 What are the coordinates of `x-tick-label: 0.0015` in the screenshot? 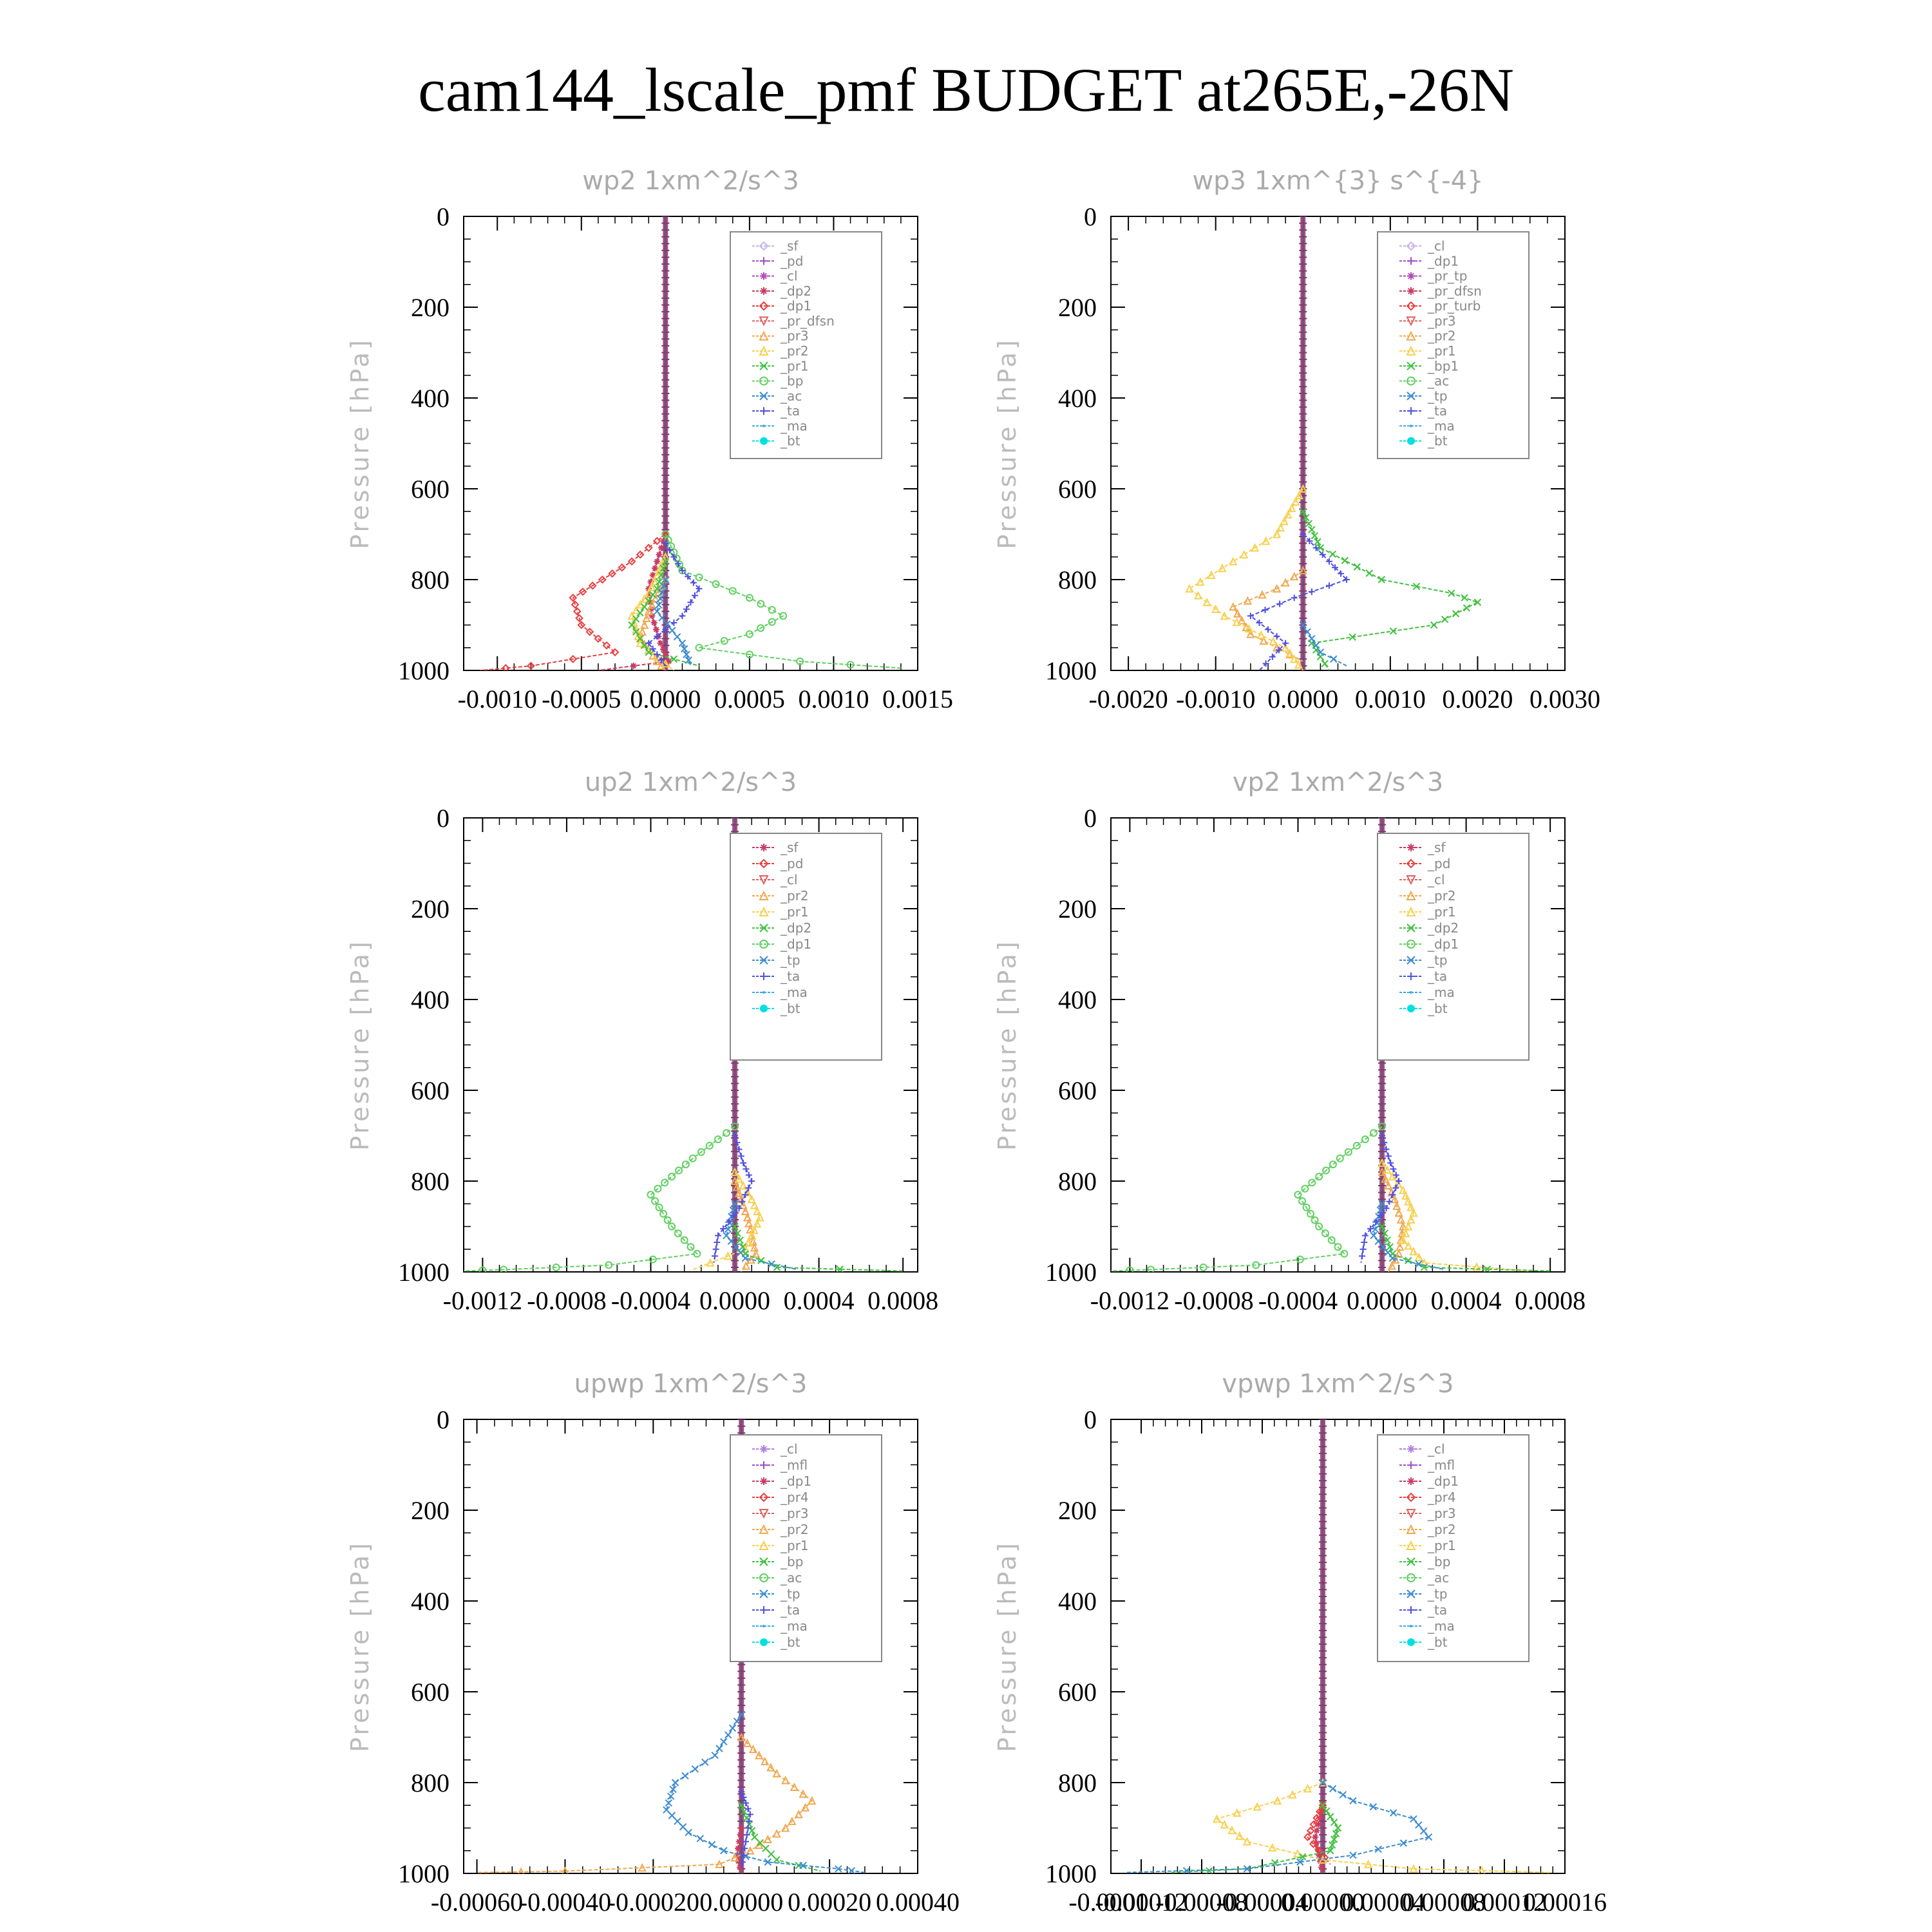 It's located at (917, 699).